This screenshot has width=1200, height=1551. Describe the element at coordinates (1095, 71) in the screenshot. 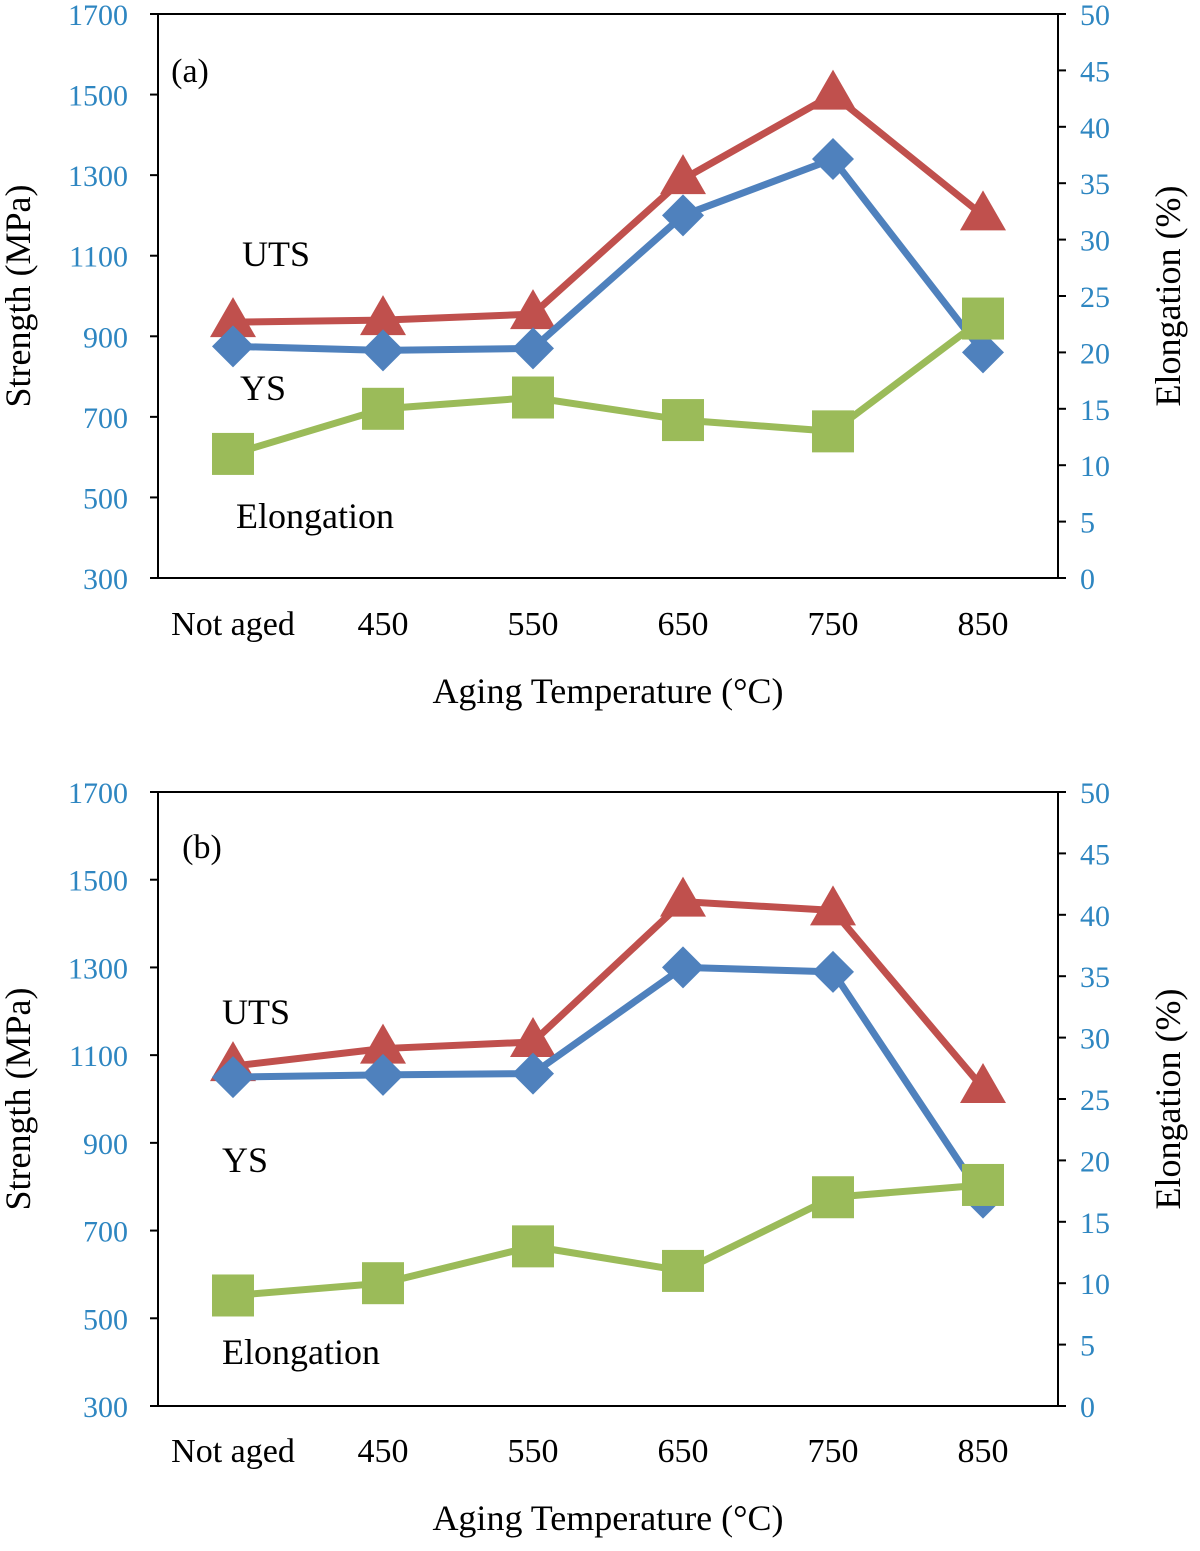

I see `y2-tick-label: 45` at that location.